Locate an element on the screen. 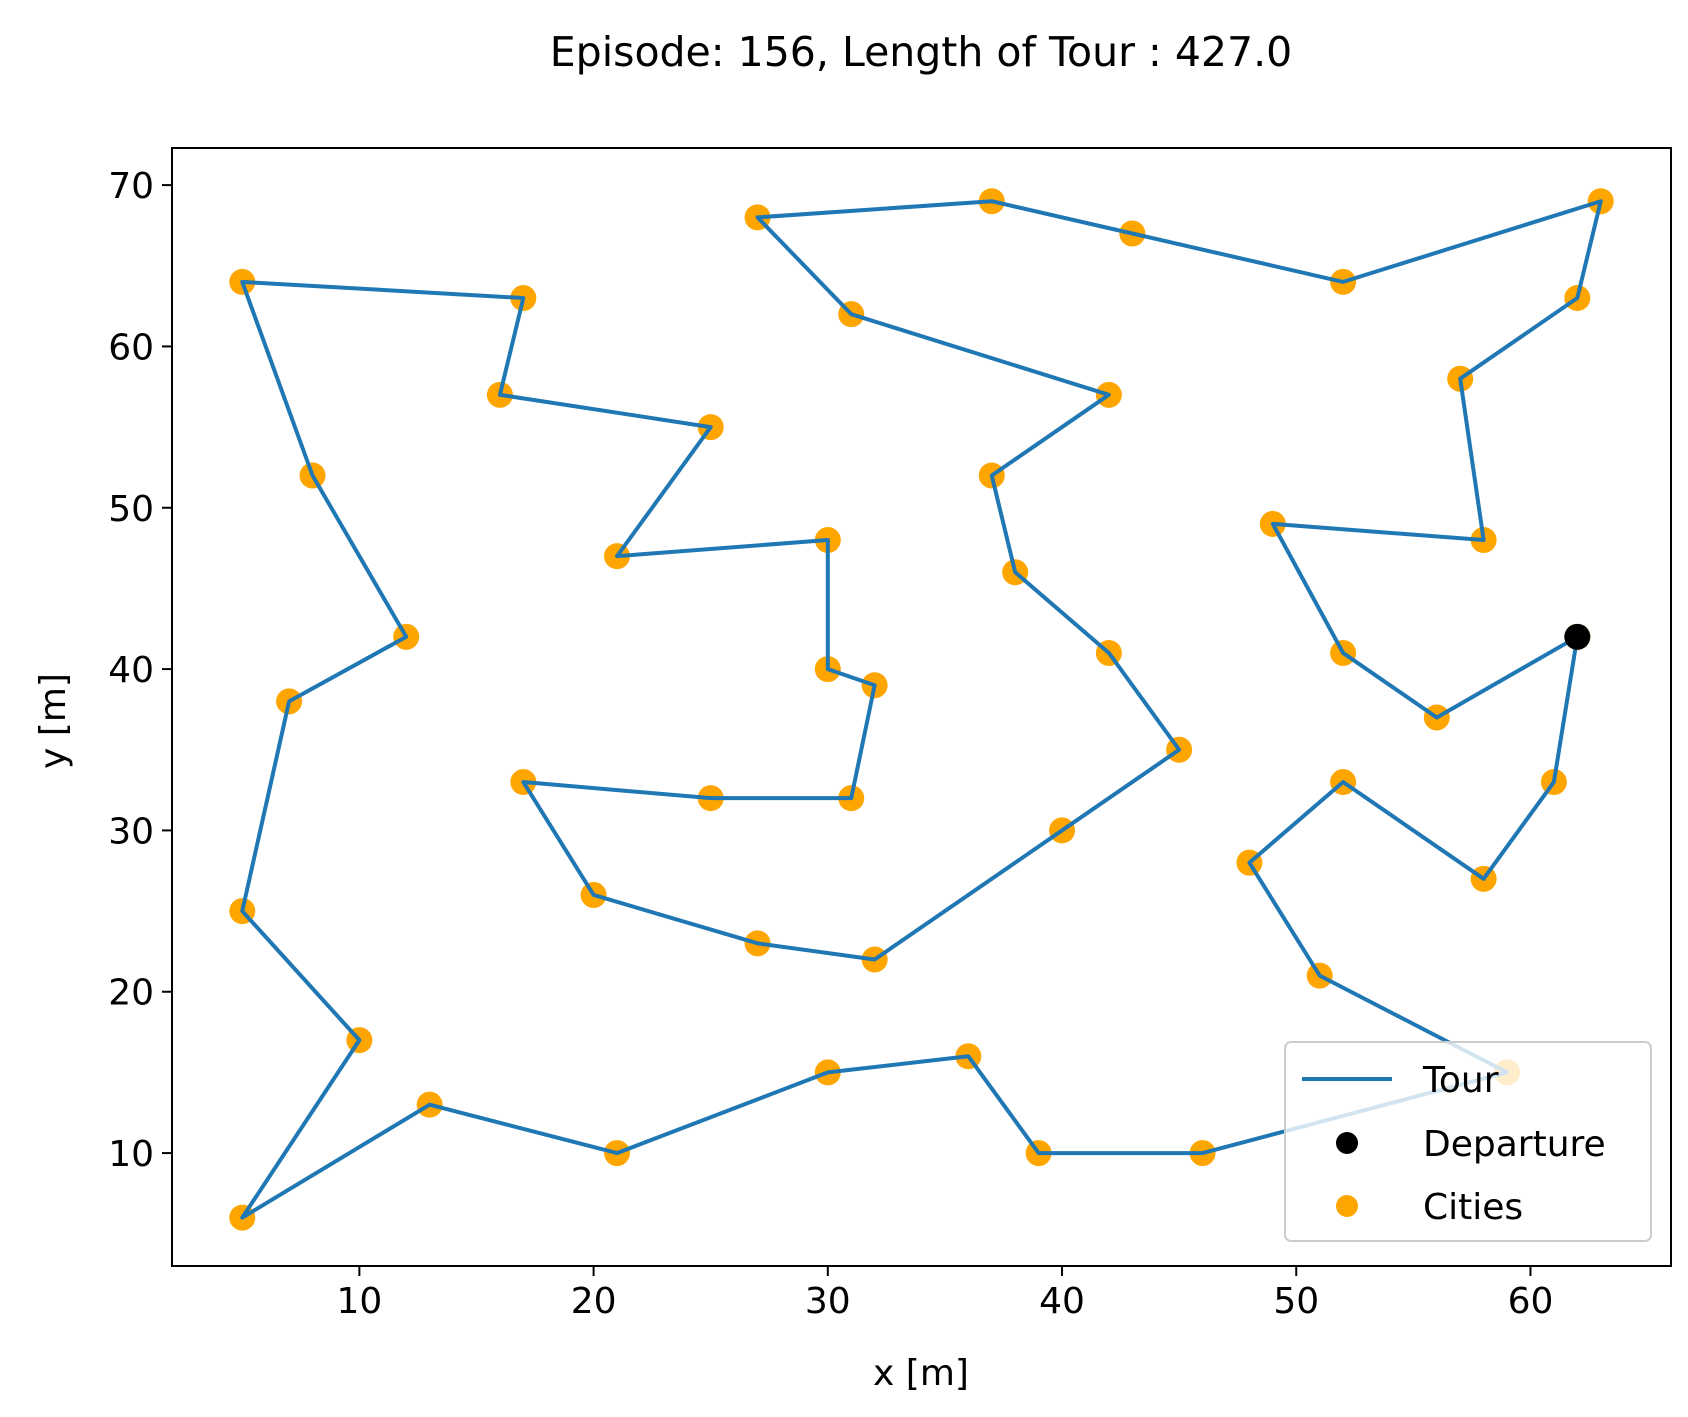  departure-point is located at coordinates (1577, 636).